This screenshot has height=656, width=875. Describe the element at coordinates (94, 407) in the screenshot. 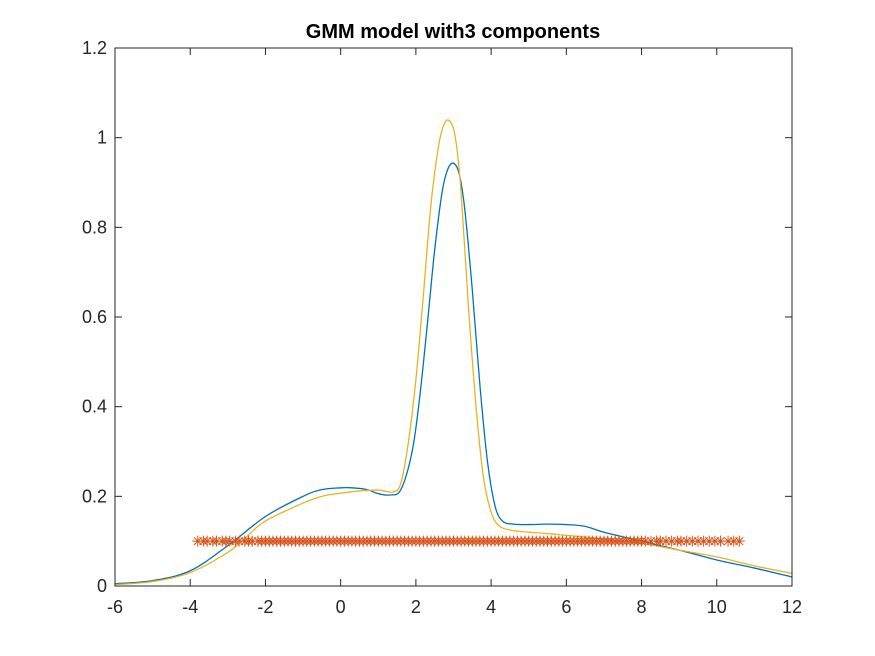

I see `y-tick-label: 0.4` at that location.